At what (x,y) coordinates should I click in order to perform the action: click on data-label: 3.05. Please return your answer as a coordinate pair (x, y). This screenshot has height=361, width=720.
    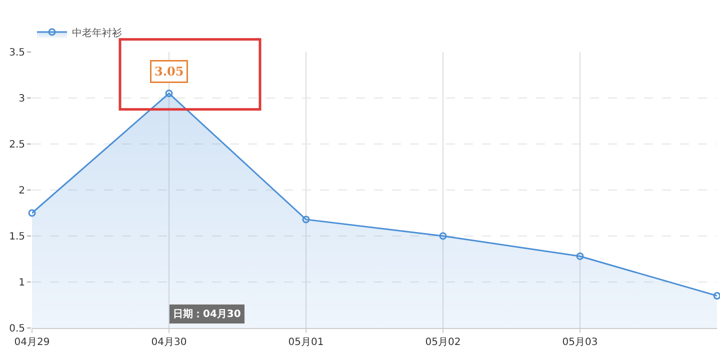
    Looking at the image, I should click on (169, 71).